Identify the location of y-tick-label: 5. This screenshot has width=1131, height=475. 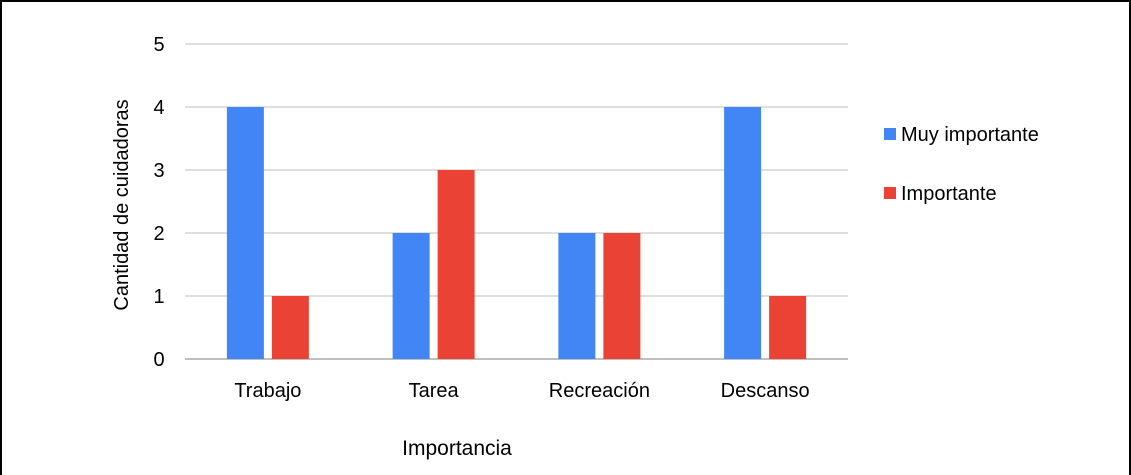
(158, 45).